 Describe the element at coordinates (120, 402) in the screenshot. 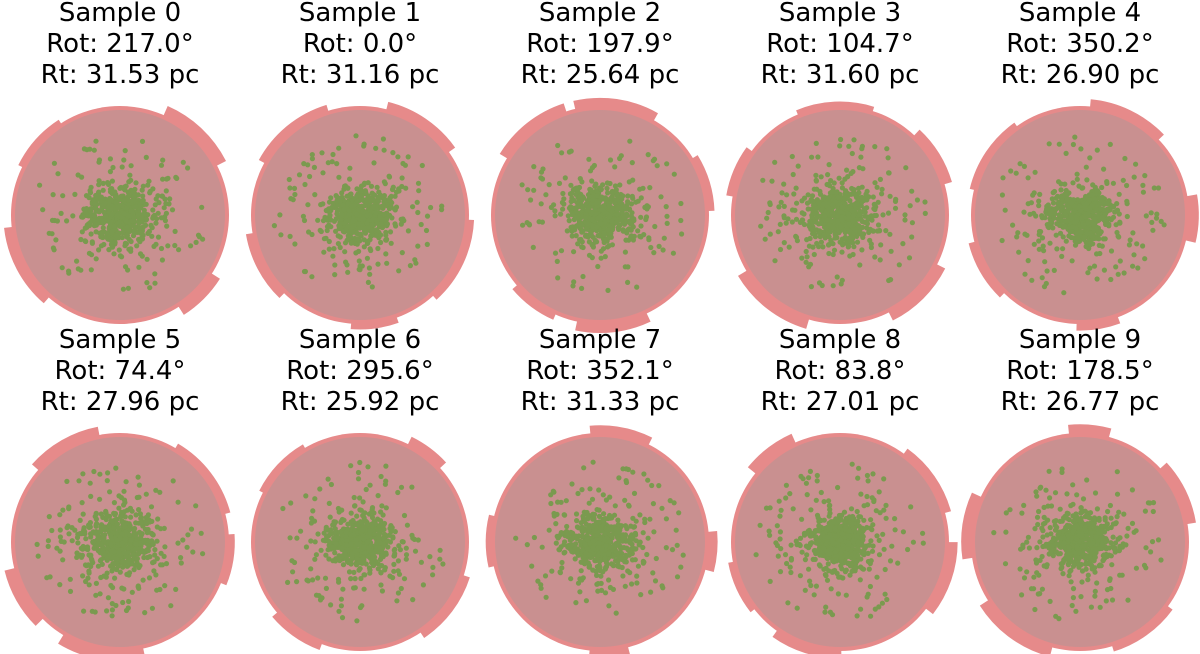

I see `tidal-radius-label: Rt: 27.96 pc` at that location.